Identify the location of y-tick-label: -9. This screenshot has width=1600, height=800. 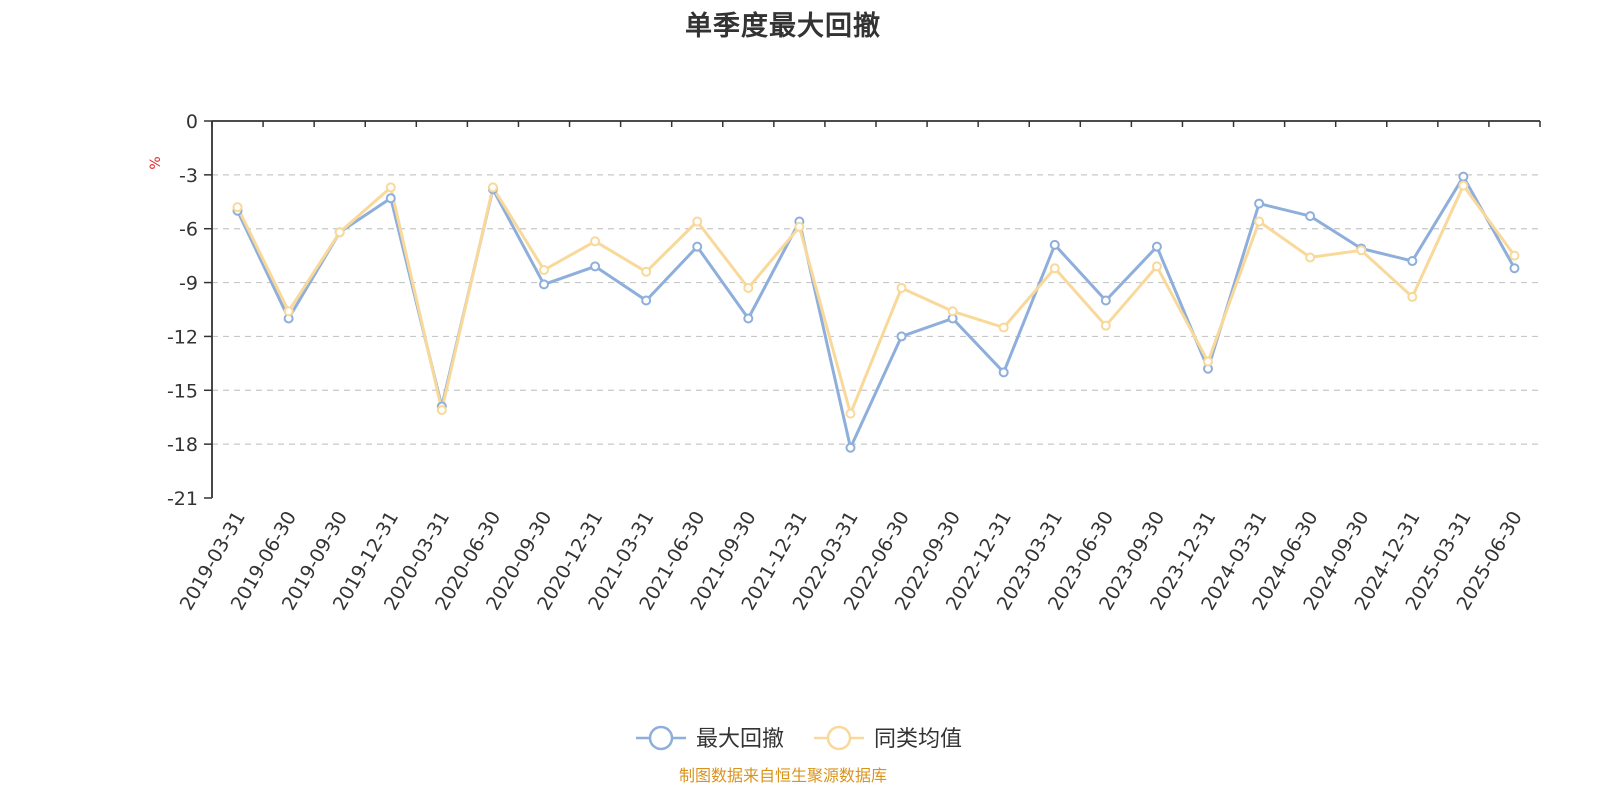
(188, 284).